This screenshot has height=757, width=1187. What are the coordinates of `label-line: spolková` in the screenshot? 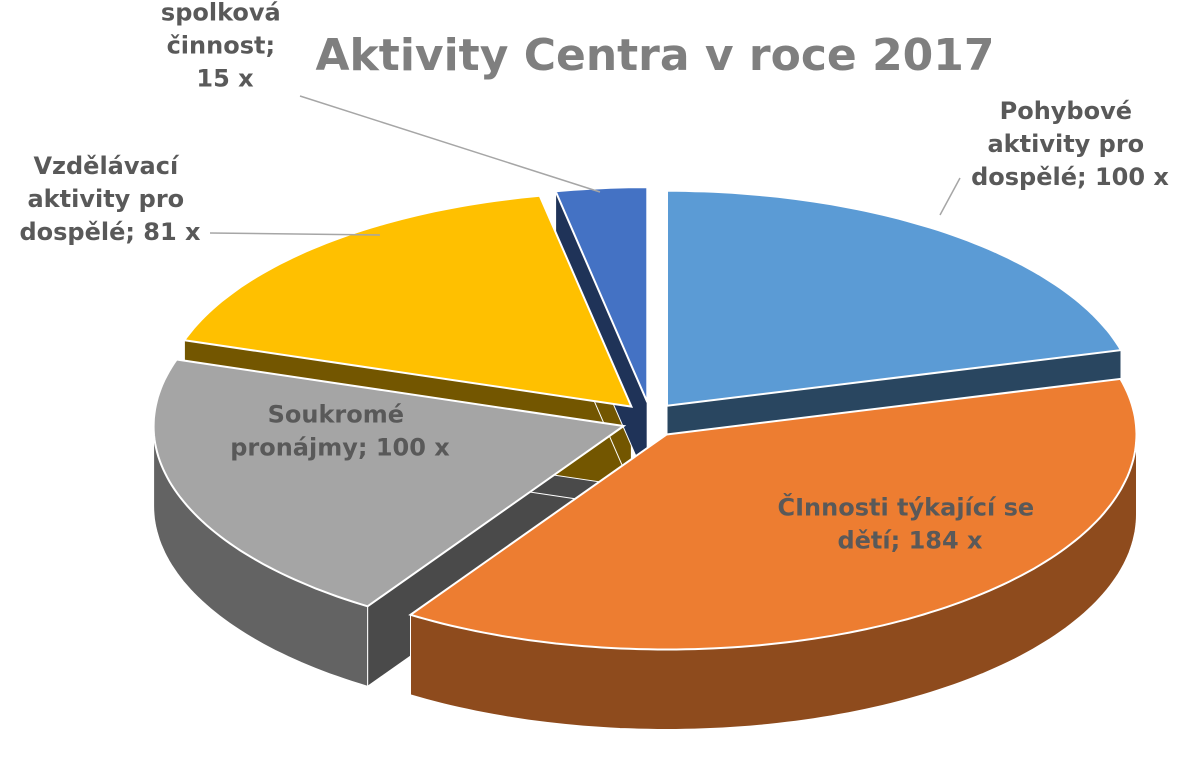 It's located at (225, 13).